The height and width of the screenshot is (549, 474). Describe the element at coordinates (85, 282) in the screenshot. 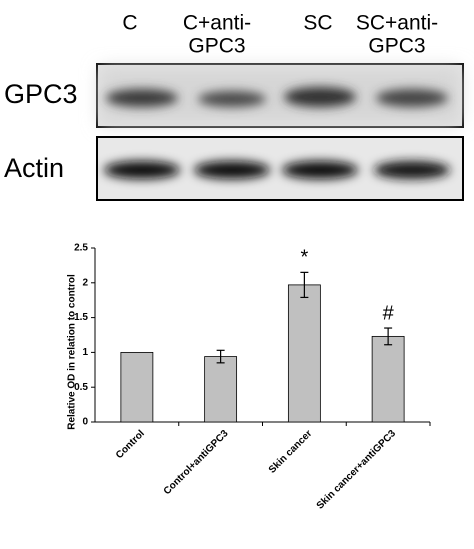

I see `y-tick-label: 2` at that location.